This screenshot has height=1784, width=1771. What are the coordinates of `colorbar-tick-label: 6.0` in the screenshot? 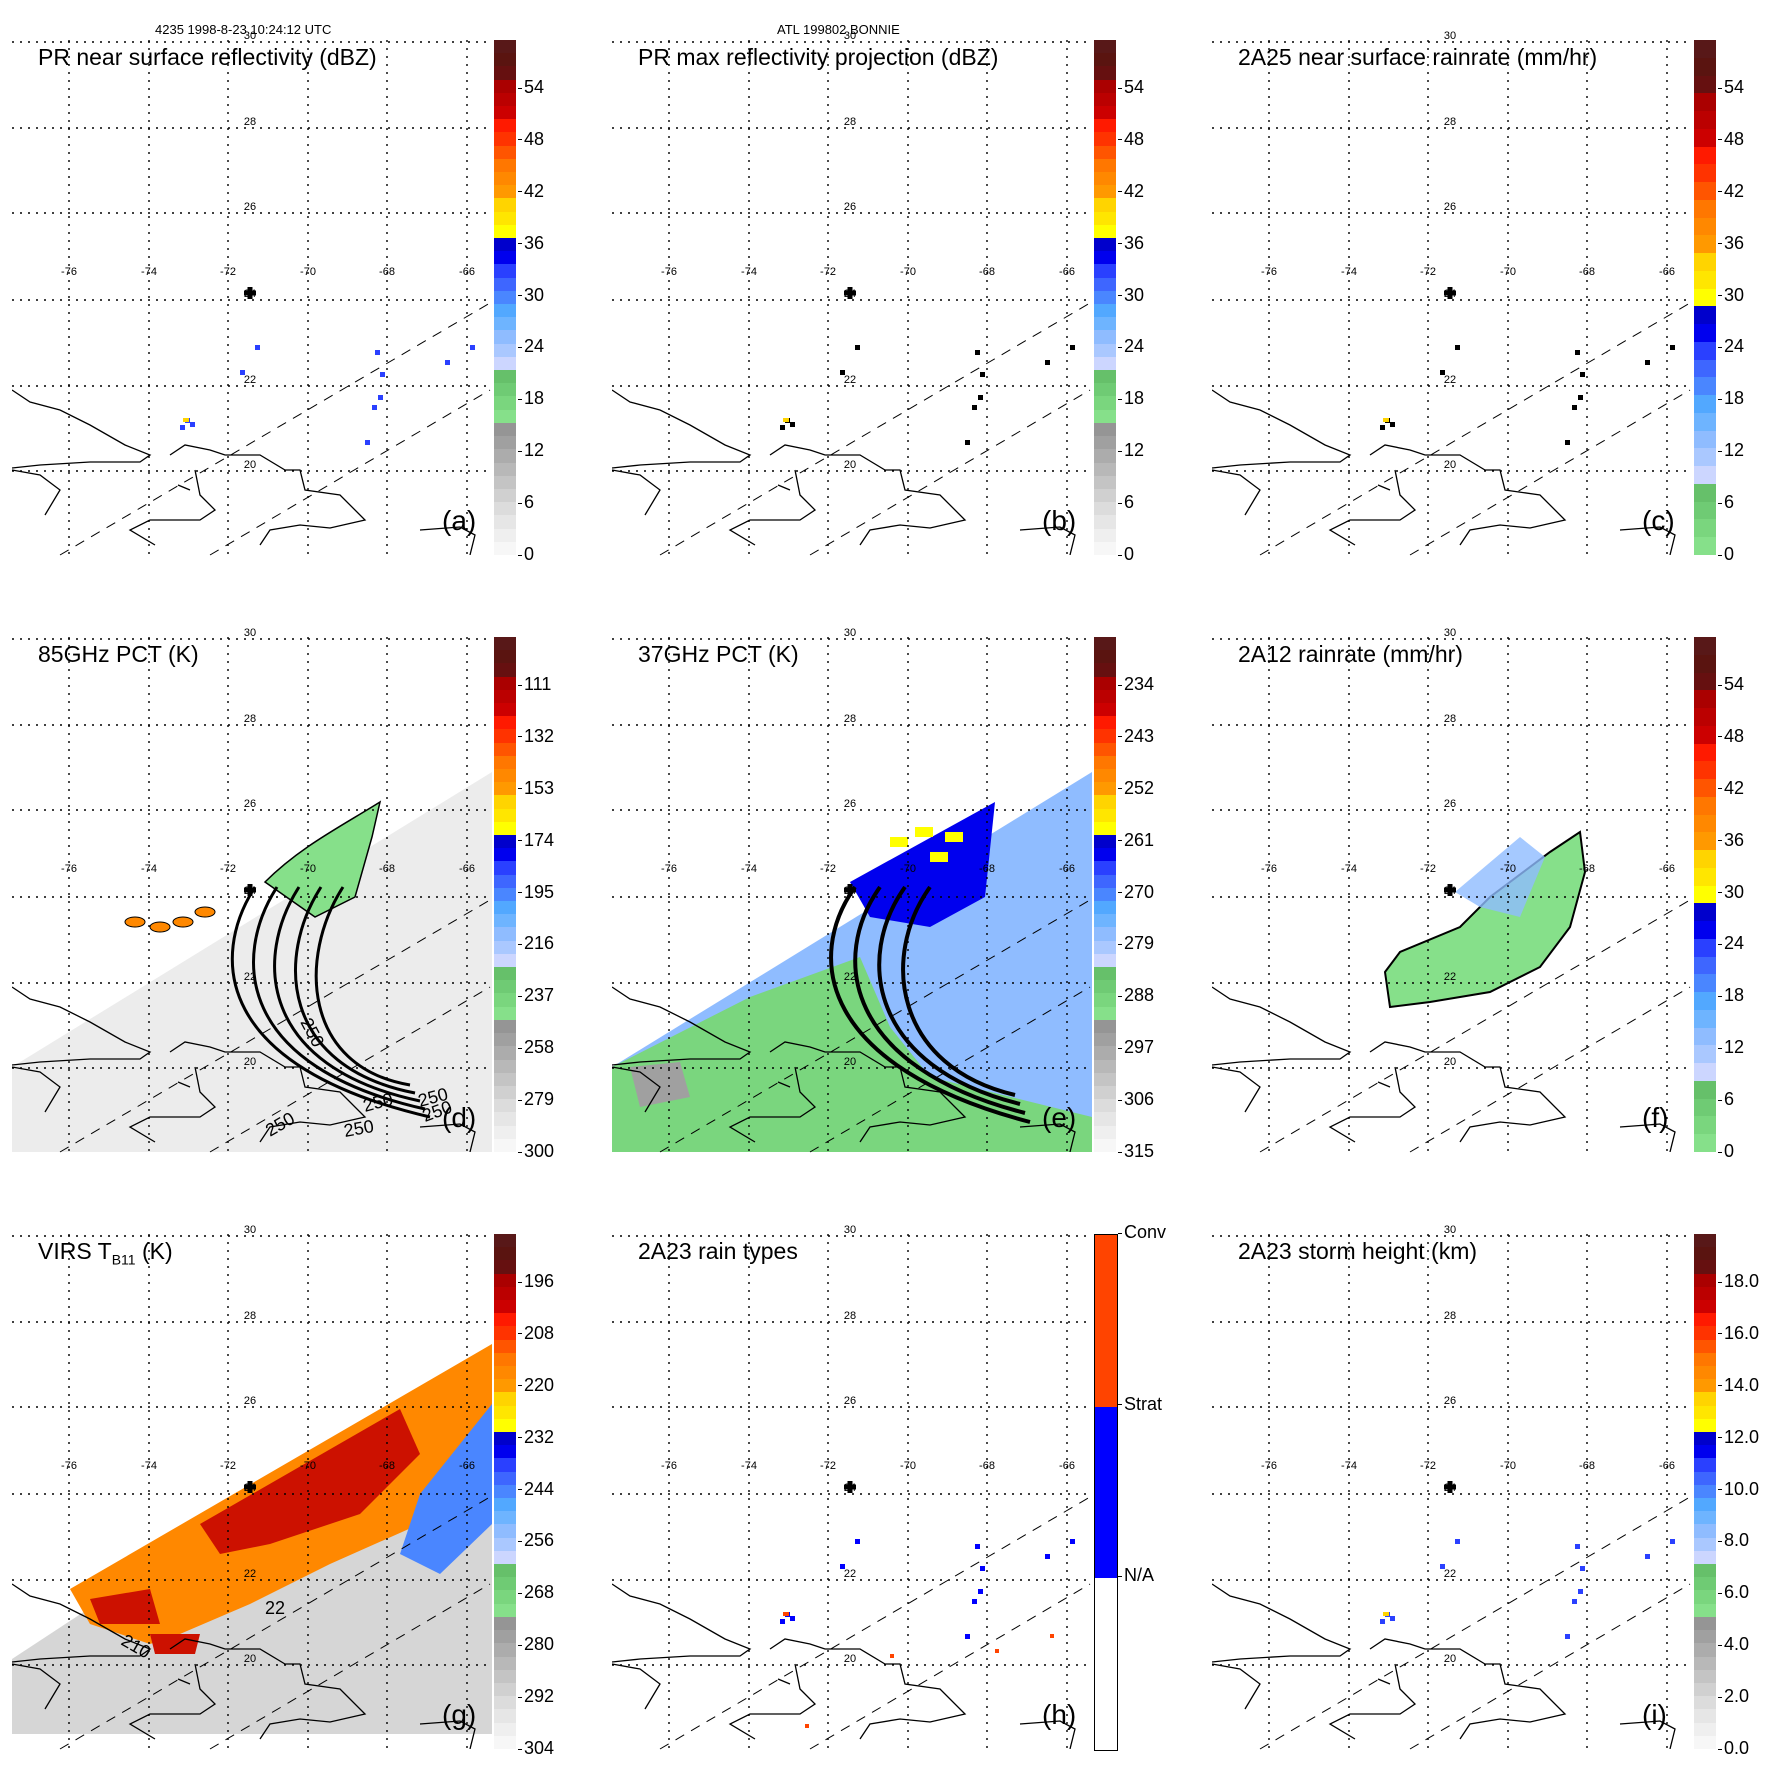 It's located at (1733, 1592).